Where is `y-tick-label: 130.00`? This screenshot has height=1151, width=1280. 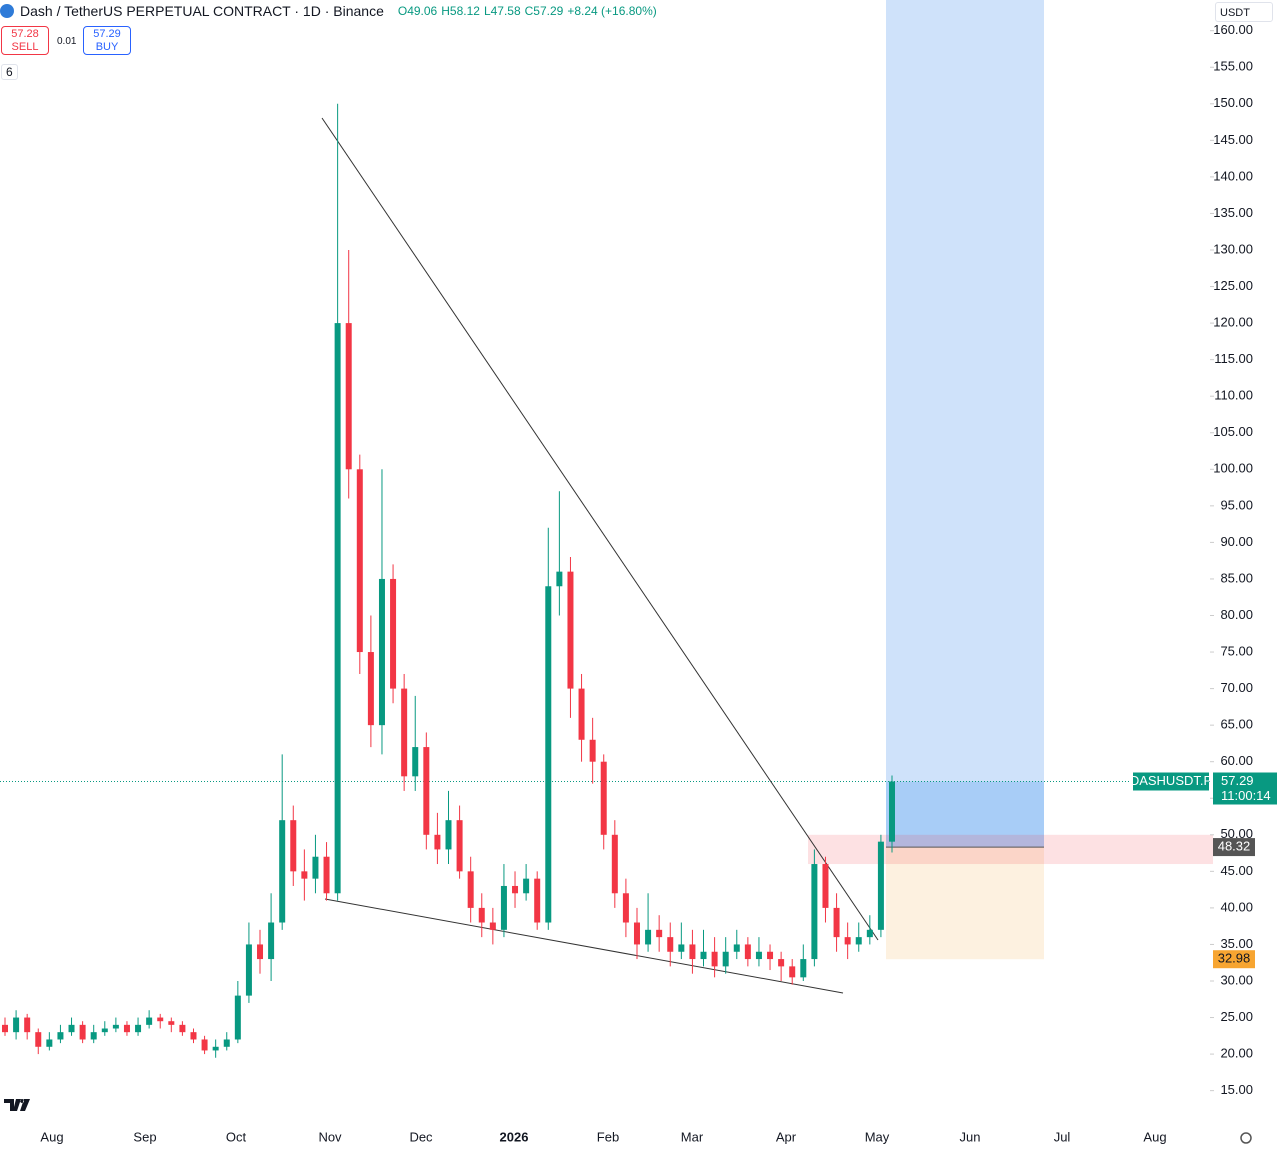 y-tick-label: 130.00 is located at coordinates (1233, 248).